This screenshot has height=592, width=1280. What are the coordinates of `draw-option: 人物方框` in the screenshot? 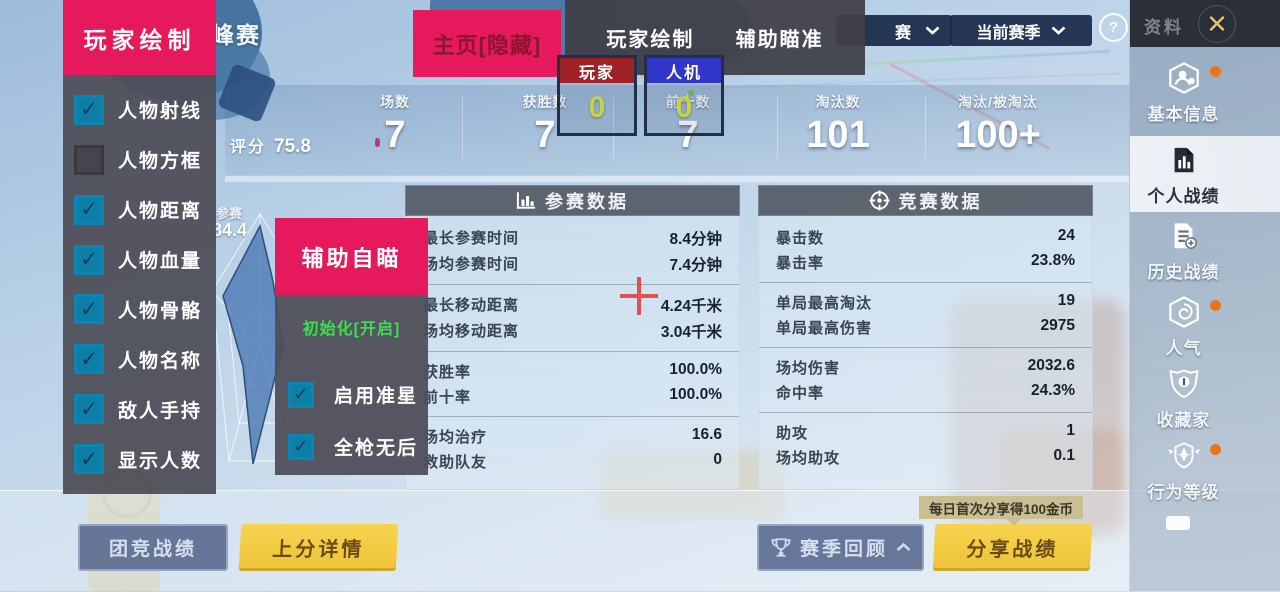 It's located at (139, 159).